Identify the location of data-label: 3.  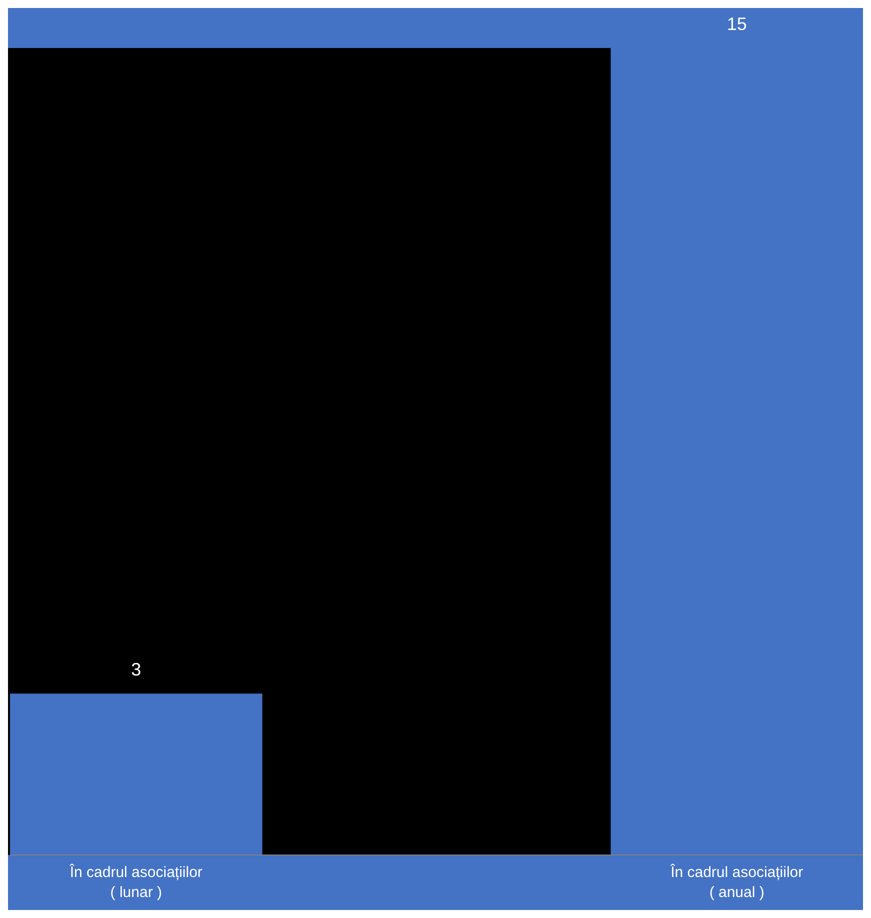
(136, 670).